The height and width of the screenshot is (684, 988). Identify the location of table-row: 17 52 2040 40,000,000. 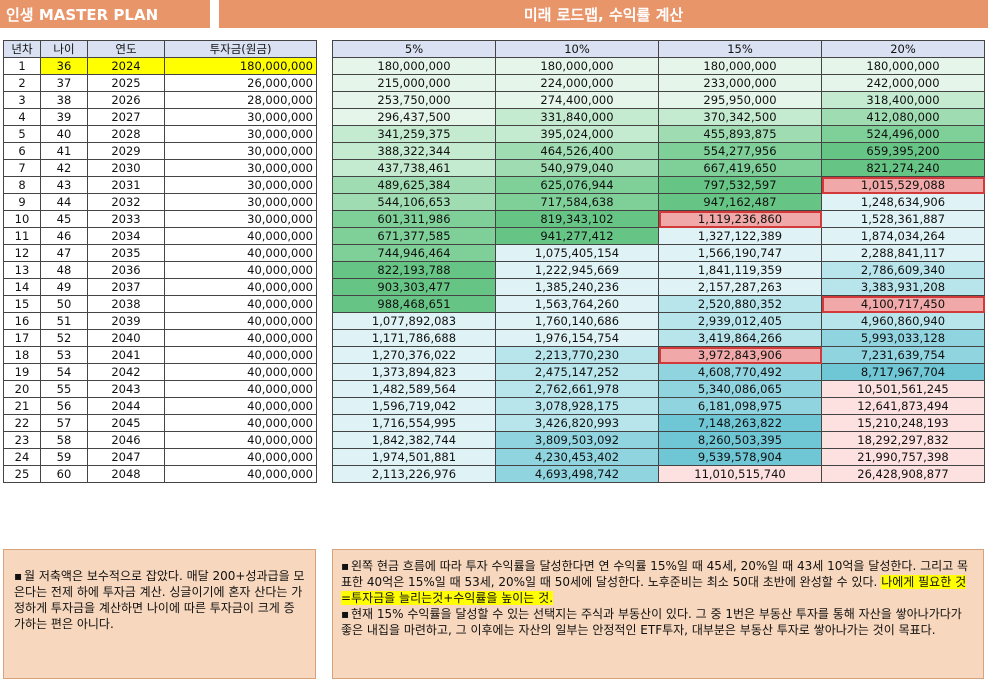
(160, 338).